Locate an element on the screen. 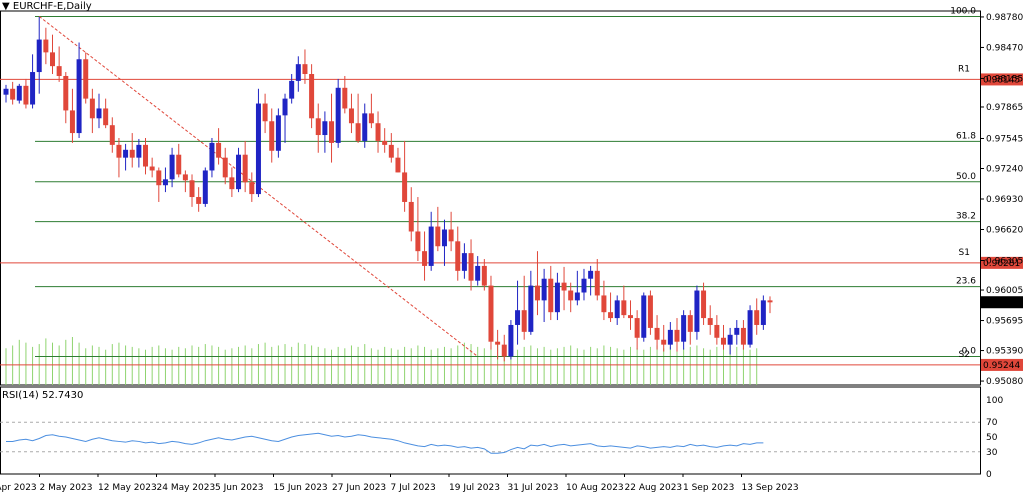 This screenshot has height=494, width=1024. price-tick-label: 0.95080 is located at coordinates (1004, 382).